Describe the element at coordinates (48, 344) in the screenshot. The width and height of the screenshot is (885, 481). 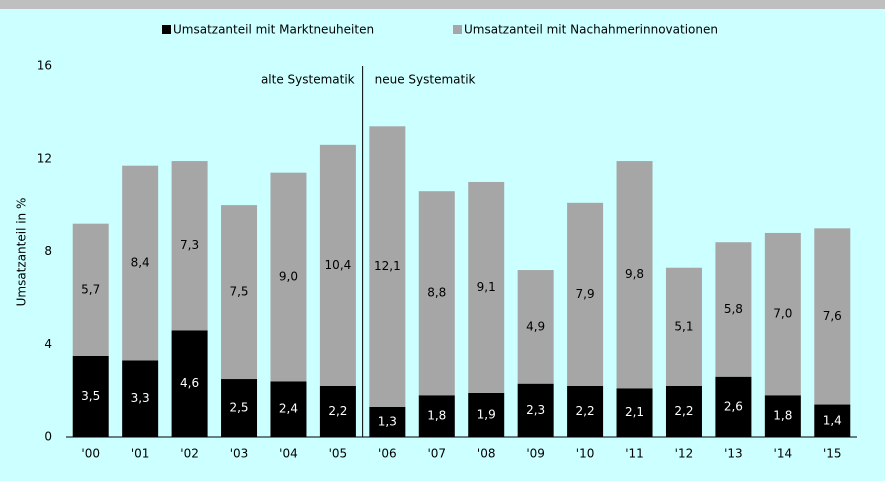
I see `y-tick-label: 4` at that location.